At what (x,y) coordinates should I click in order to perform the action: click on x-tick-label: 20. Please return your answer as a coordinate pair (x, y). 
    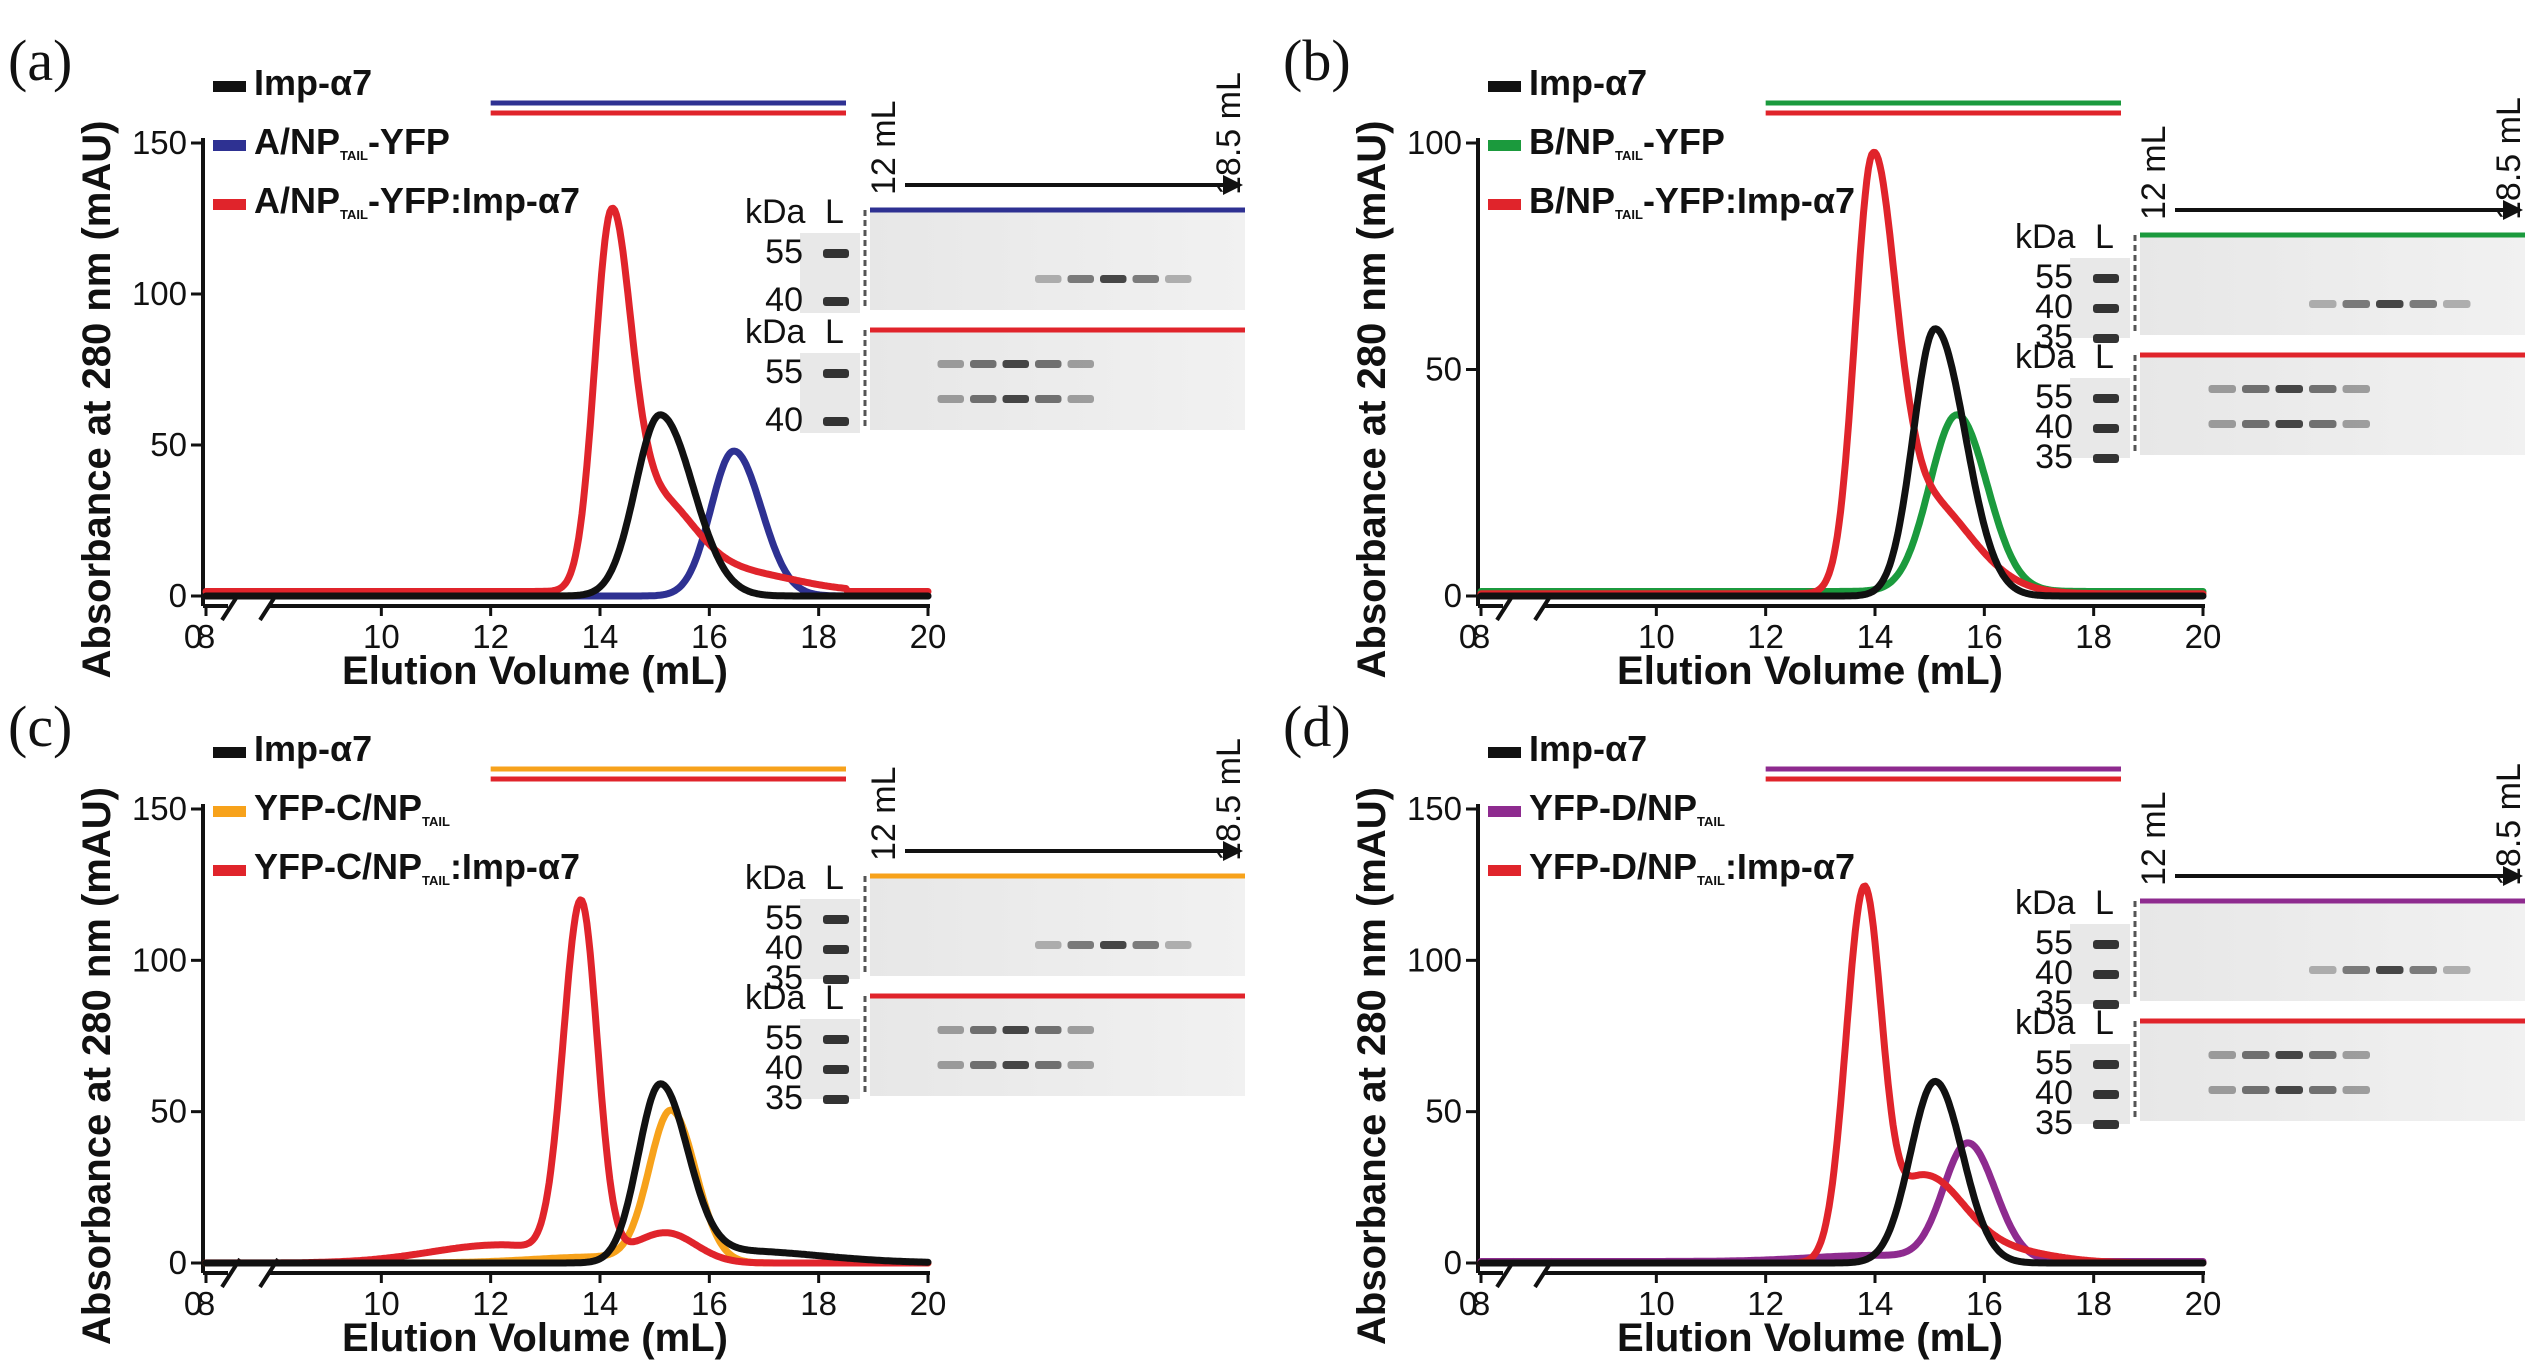
    Looking at the image, I should click on (928, 636).